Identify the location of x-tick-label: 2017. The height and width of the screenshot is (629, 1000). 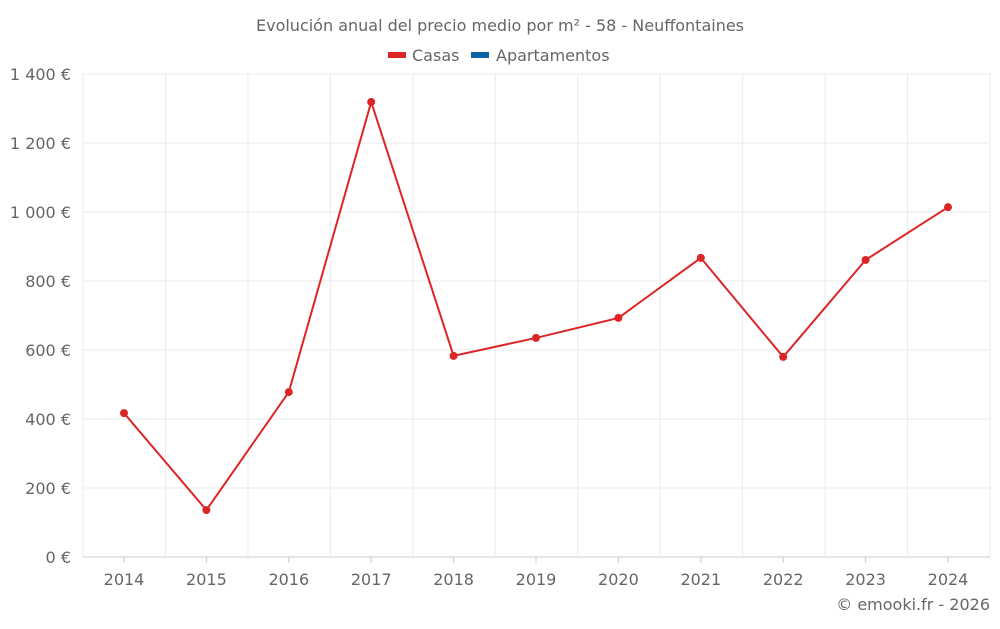
(371, 579).